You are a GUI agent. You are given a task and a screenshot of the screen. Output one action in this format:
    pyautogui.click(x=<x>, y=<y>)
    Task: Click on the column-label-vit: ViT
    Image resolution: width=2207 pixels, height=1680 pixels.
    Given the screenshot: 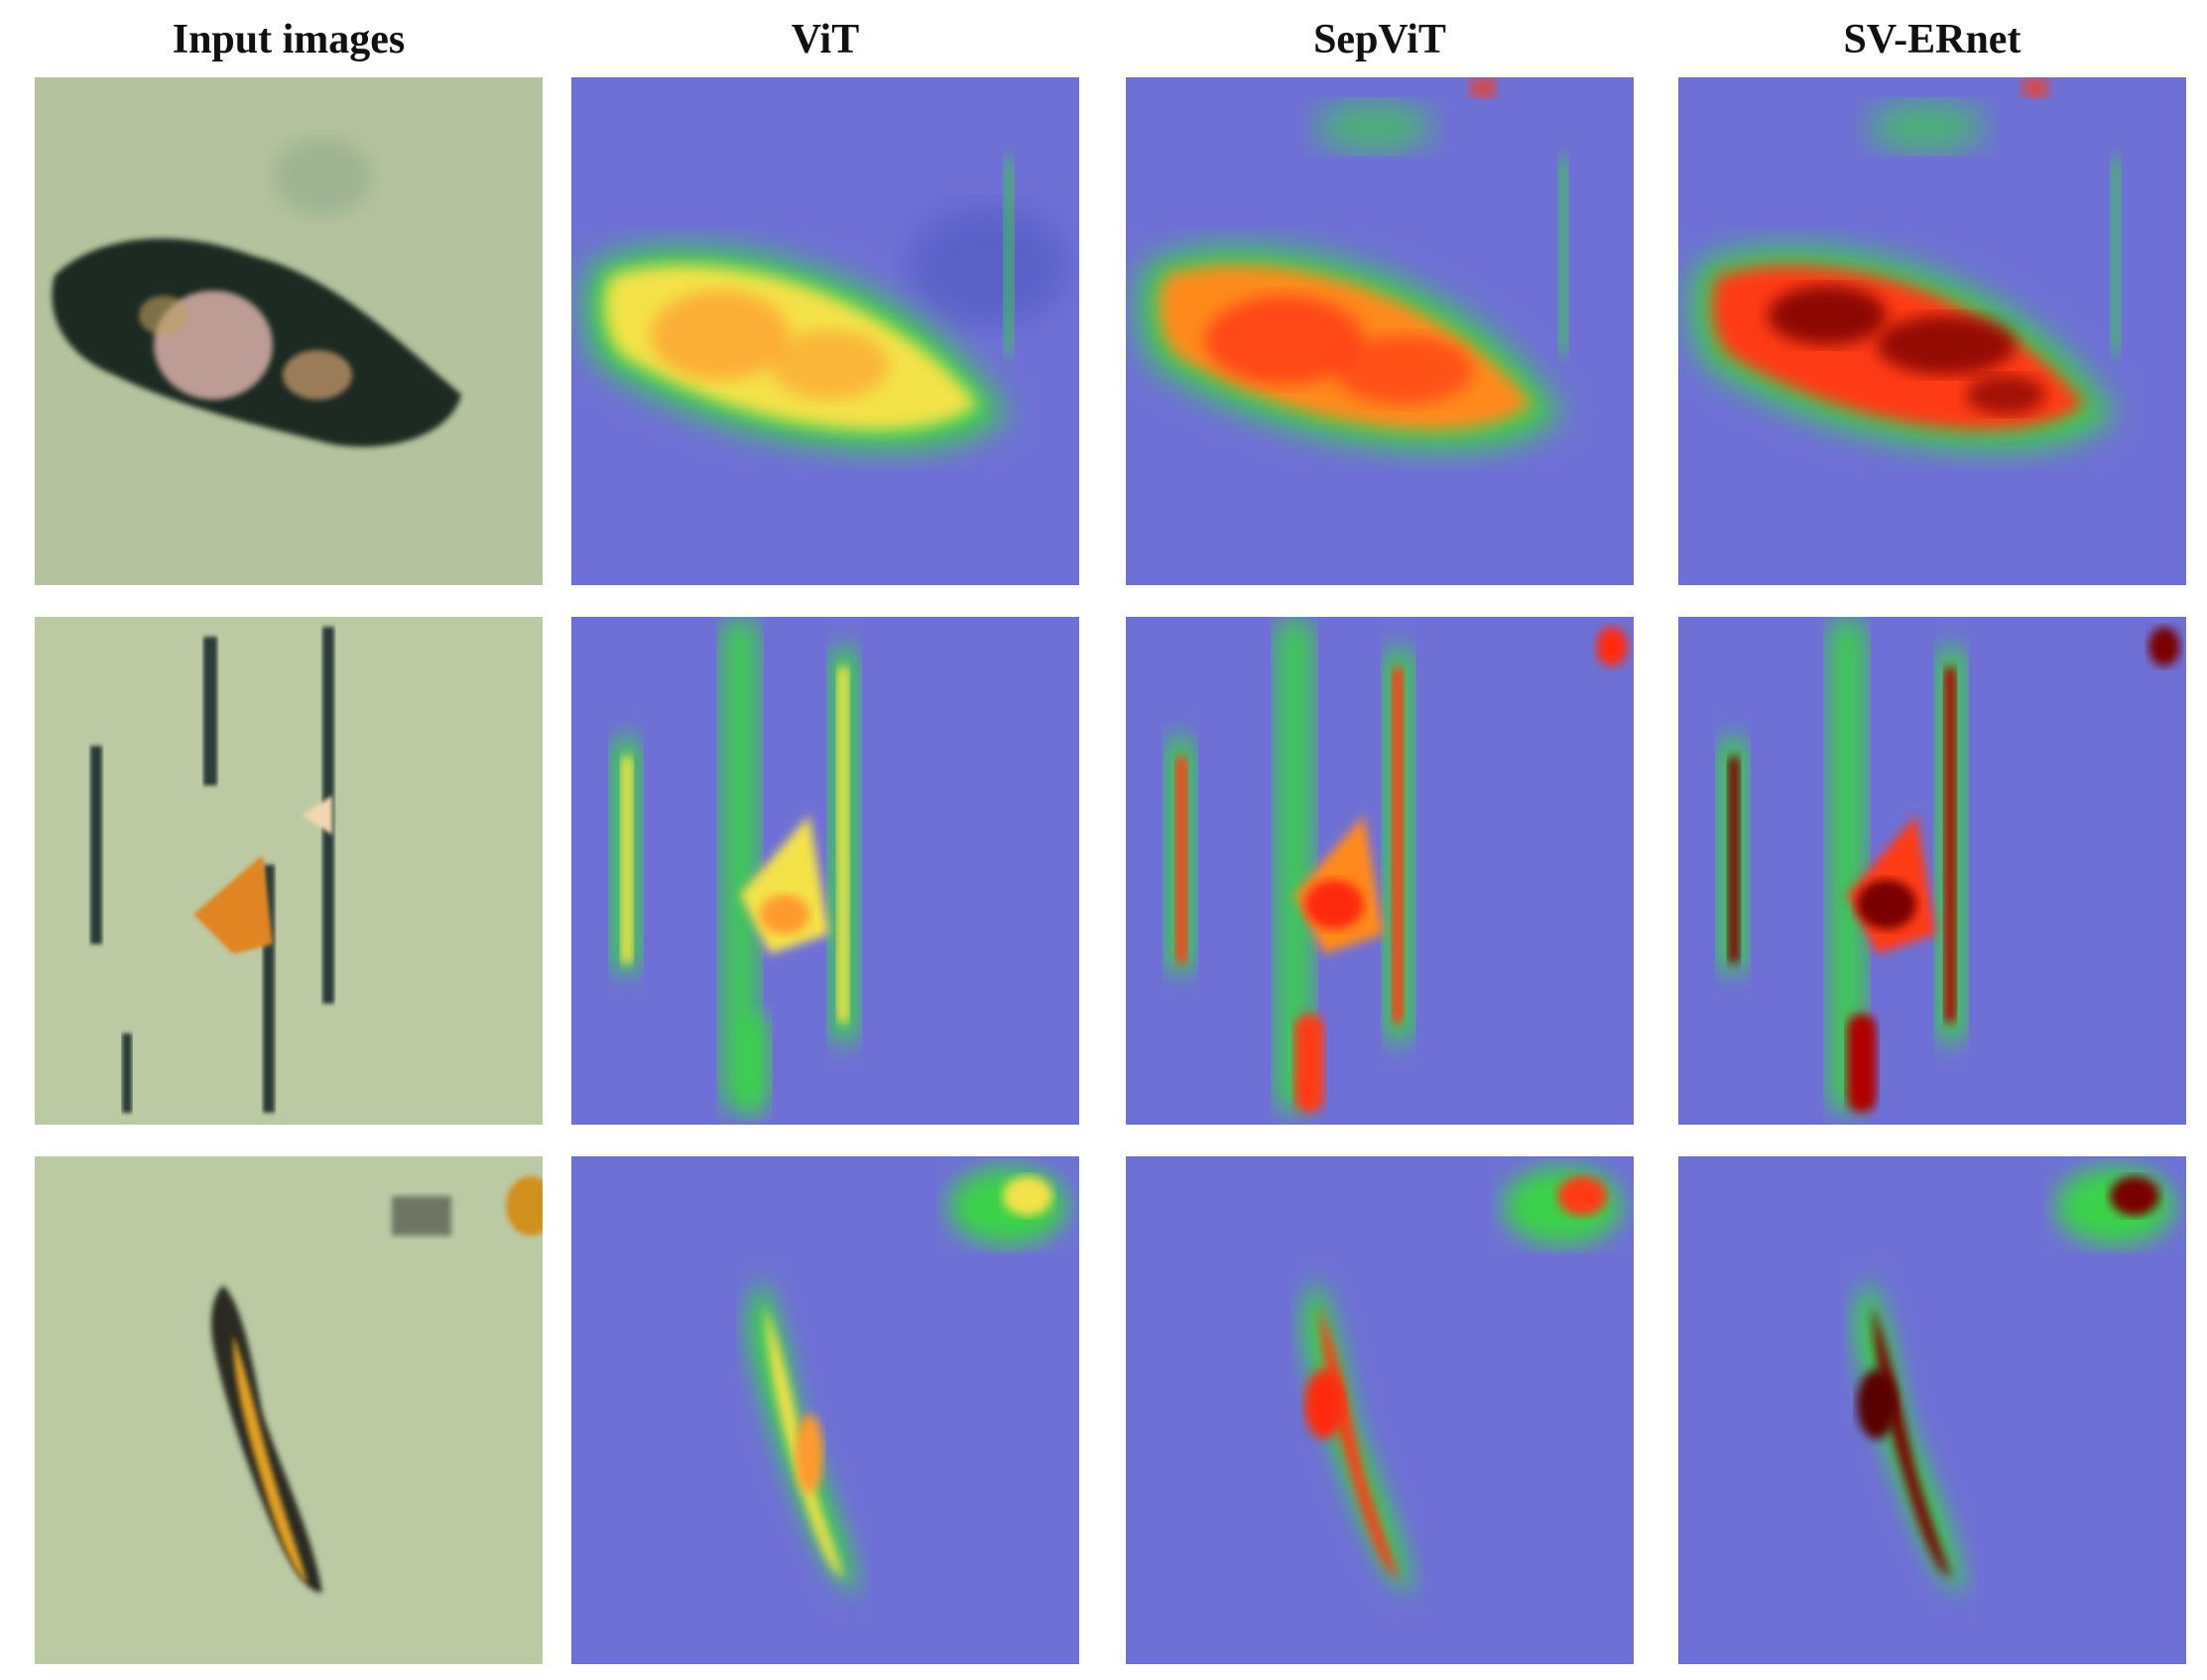 What is the action you would take?
    pyautogui.click(x=825, y=39)
    